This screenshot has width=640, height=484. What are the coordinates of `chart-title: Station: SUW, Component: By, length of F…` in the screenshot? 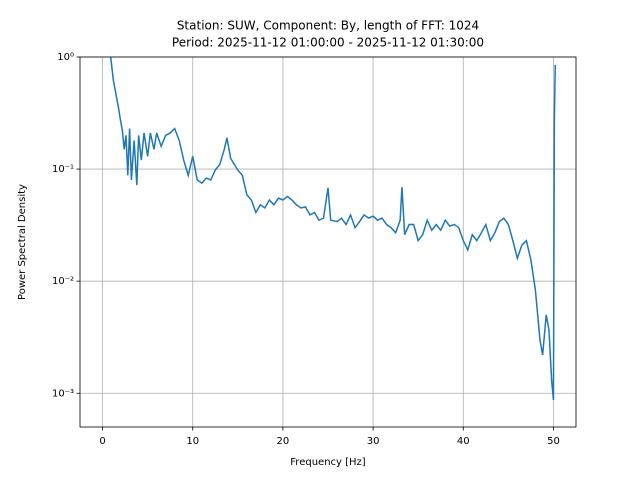 It's located at (328, 26).